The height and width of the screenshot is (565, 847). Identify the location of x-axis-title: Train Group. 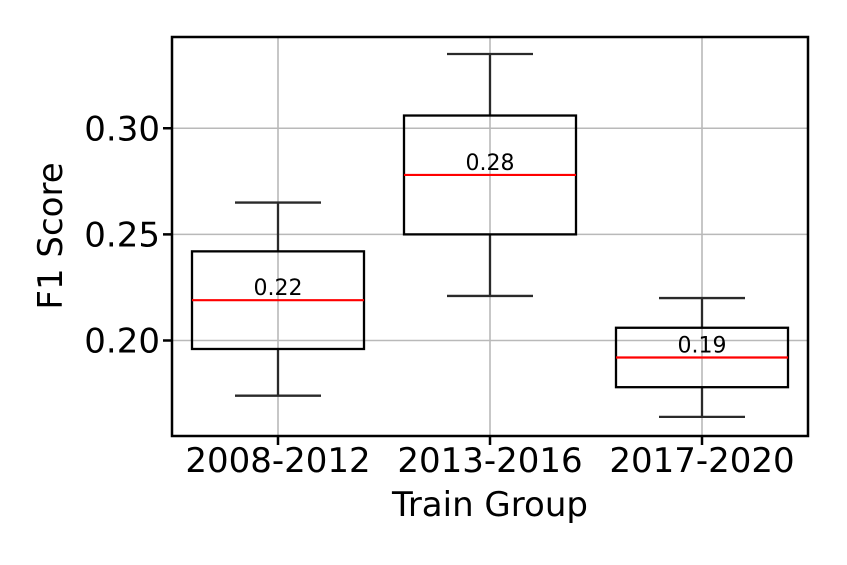
(489, 505).